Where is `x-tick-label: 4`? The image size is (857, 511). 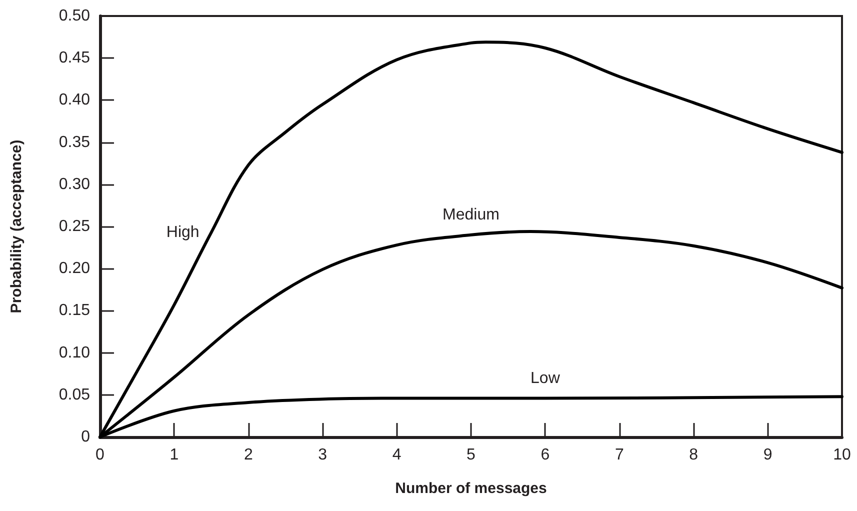
x-tick-label: 4 is located at coordinates (397, 455).